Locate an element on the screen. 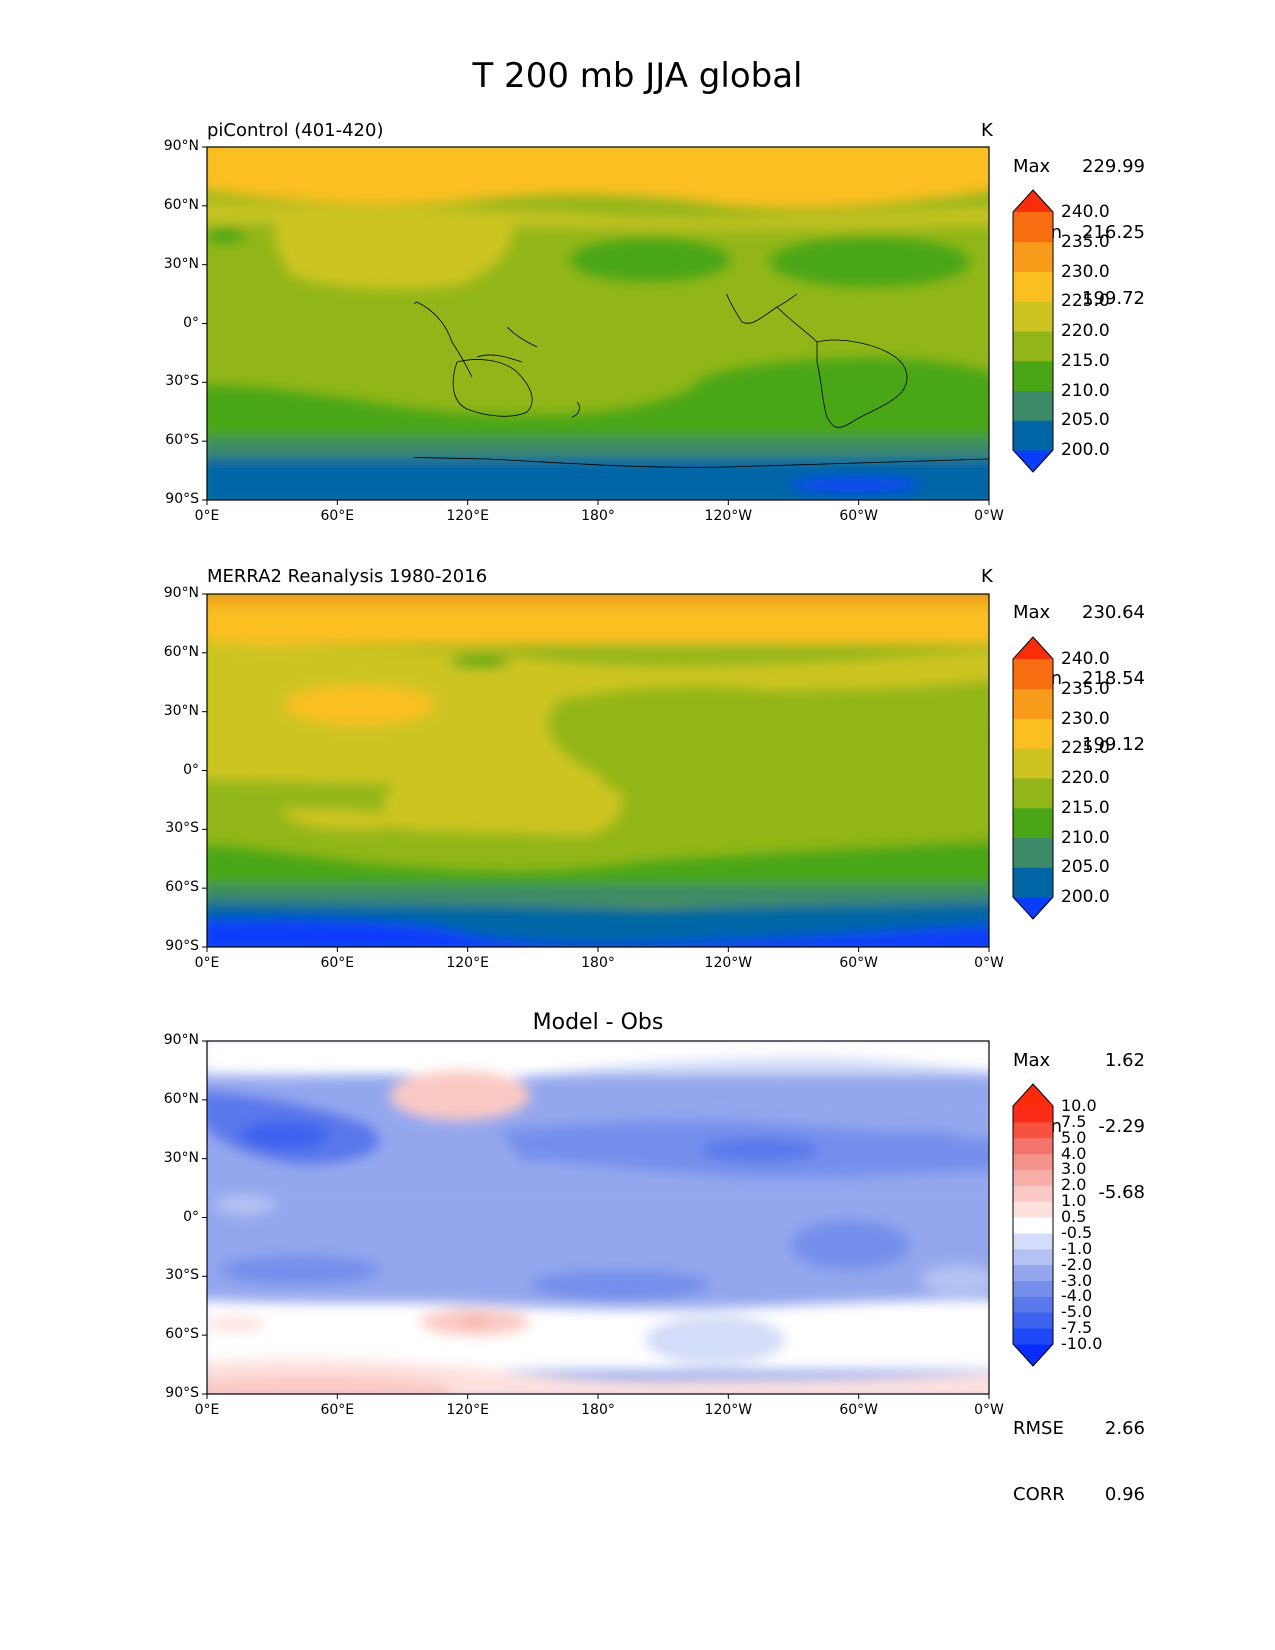  stat-max-value: 1.62 is located at coordinates (1124, 1060).